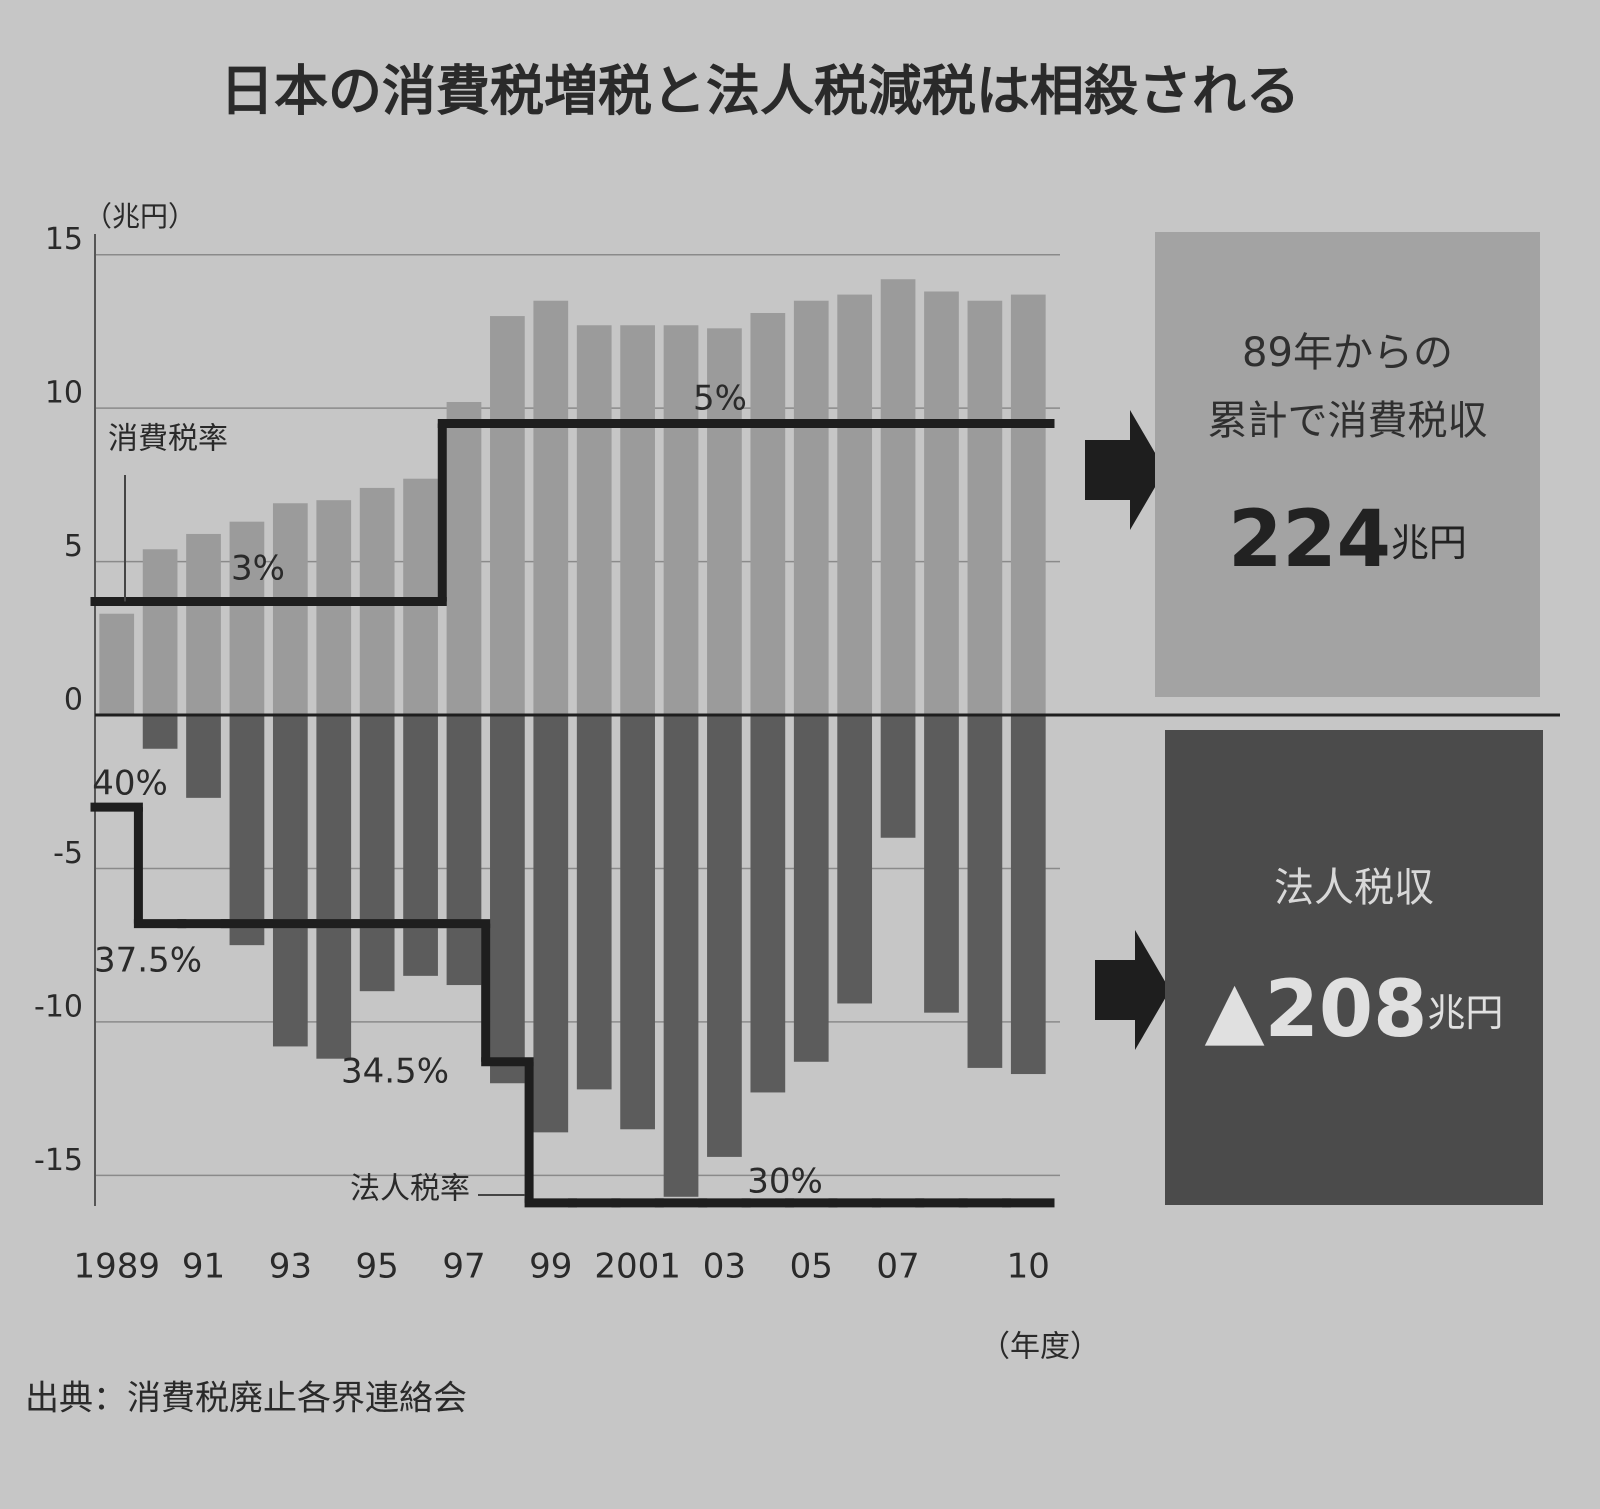  I want to click on rate-annotation: 34.5%, so click(395, 1072).